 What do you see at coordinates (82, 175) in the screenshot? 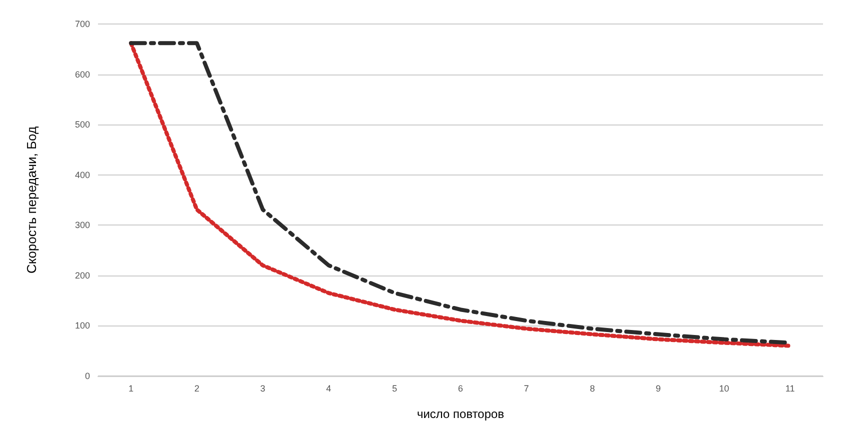
I see `y-tick-label: 400` at bounding box center [82, 175].